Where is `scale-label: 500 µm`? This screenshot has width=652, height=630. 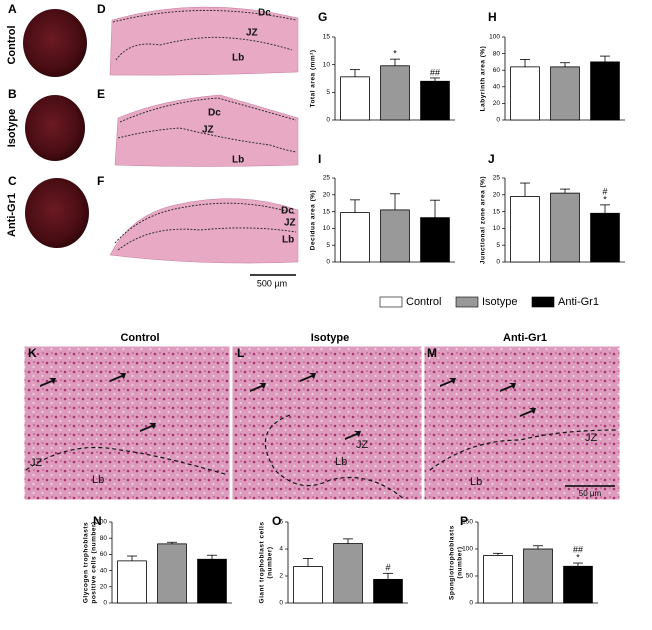
scale-label: 500 µm is located at coordinates (272, 283).